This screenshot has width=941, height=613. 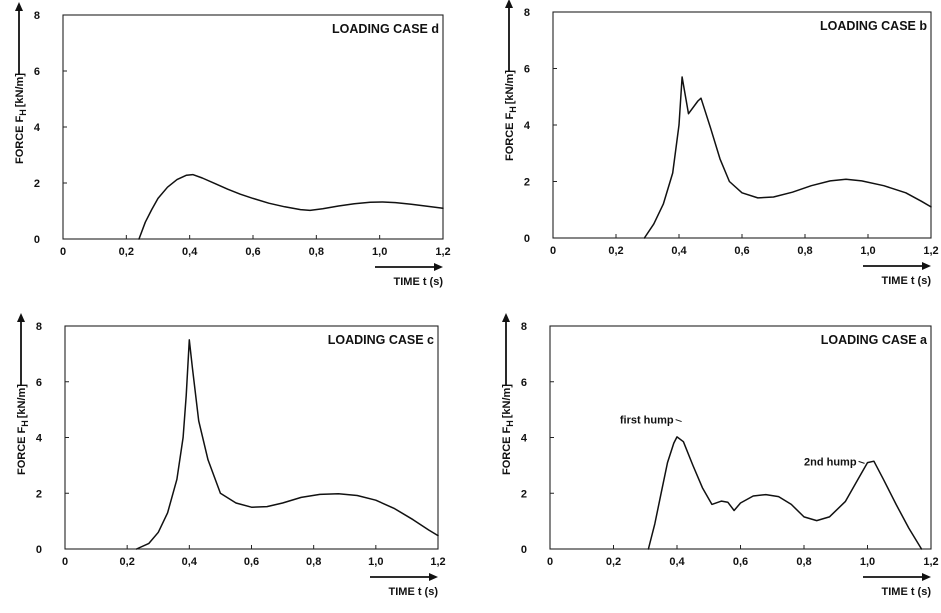 What do you see at coordinates (830, 462) in the screenshot?
I see `annotation-label: 2nd hump` at bounding box center [830, 462].